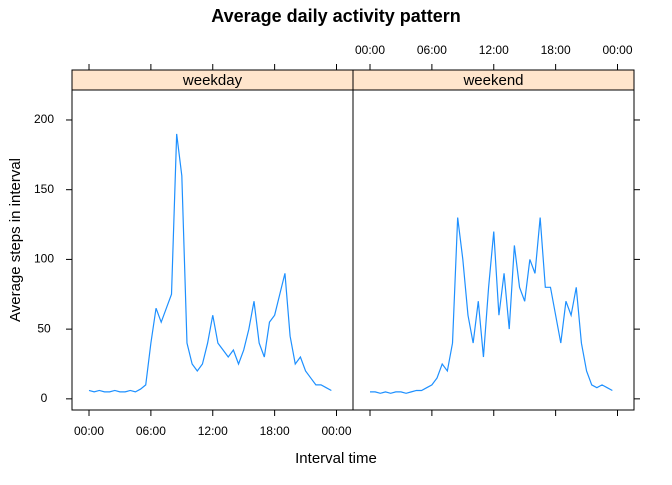 The width and height of the screenshot is (672, 485). I want to click on y-axis-label: Average steps in interval, so click(15, 240).